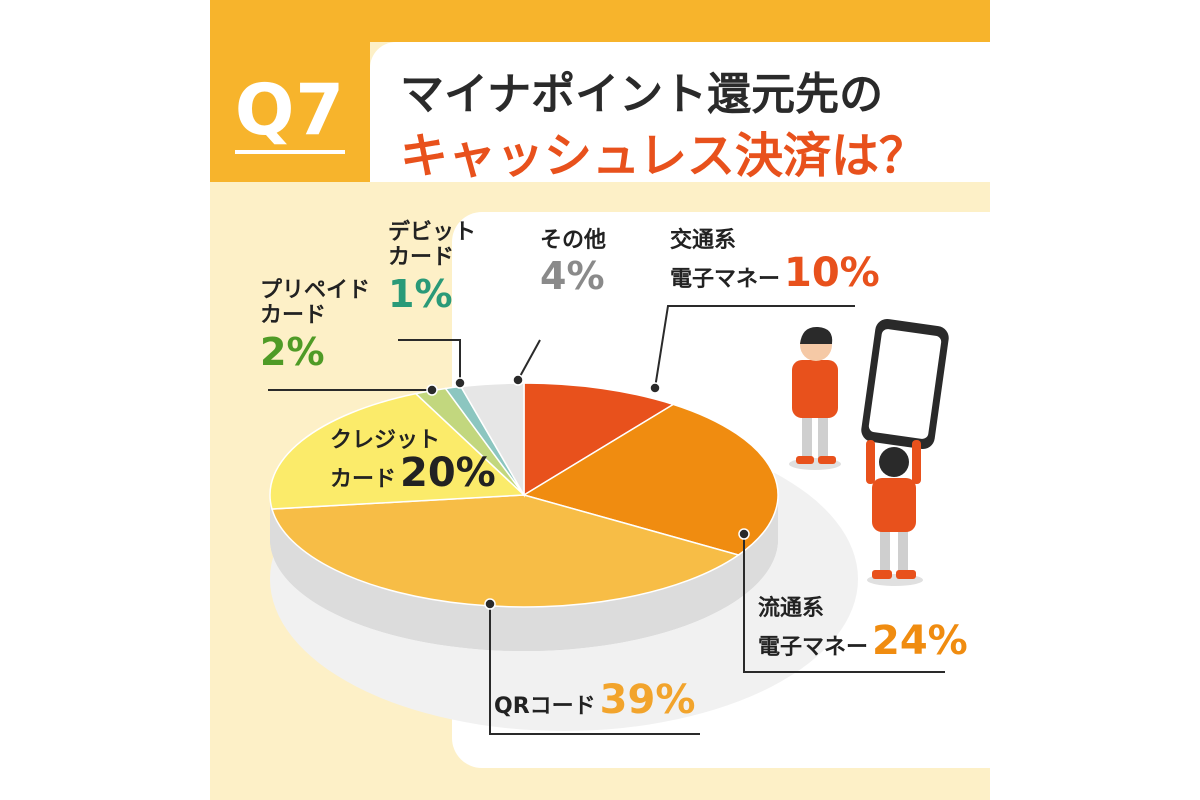 The width and height of the screenshot is (1200, 800). I want to click on pie-slice-2-label: 流通系 電子マネー 24%, so click(863, 628).